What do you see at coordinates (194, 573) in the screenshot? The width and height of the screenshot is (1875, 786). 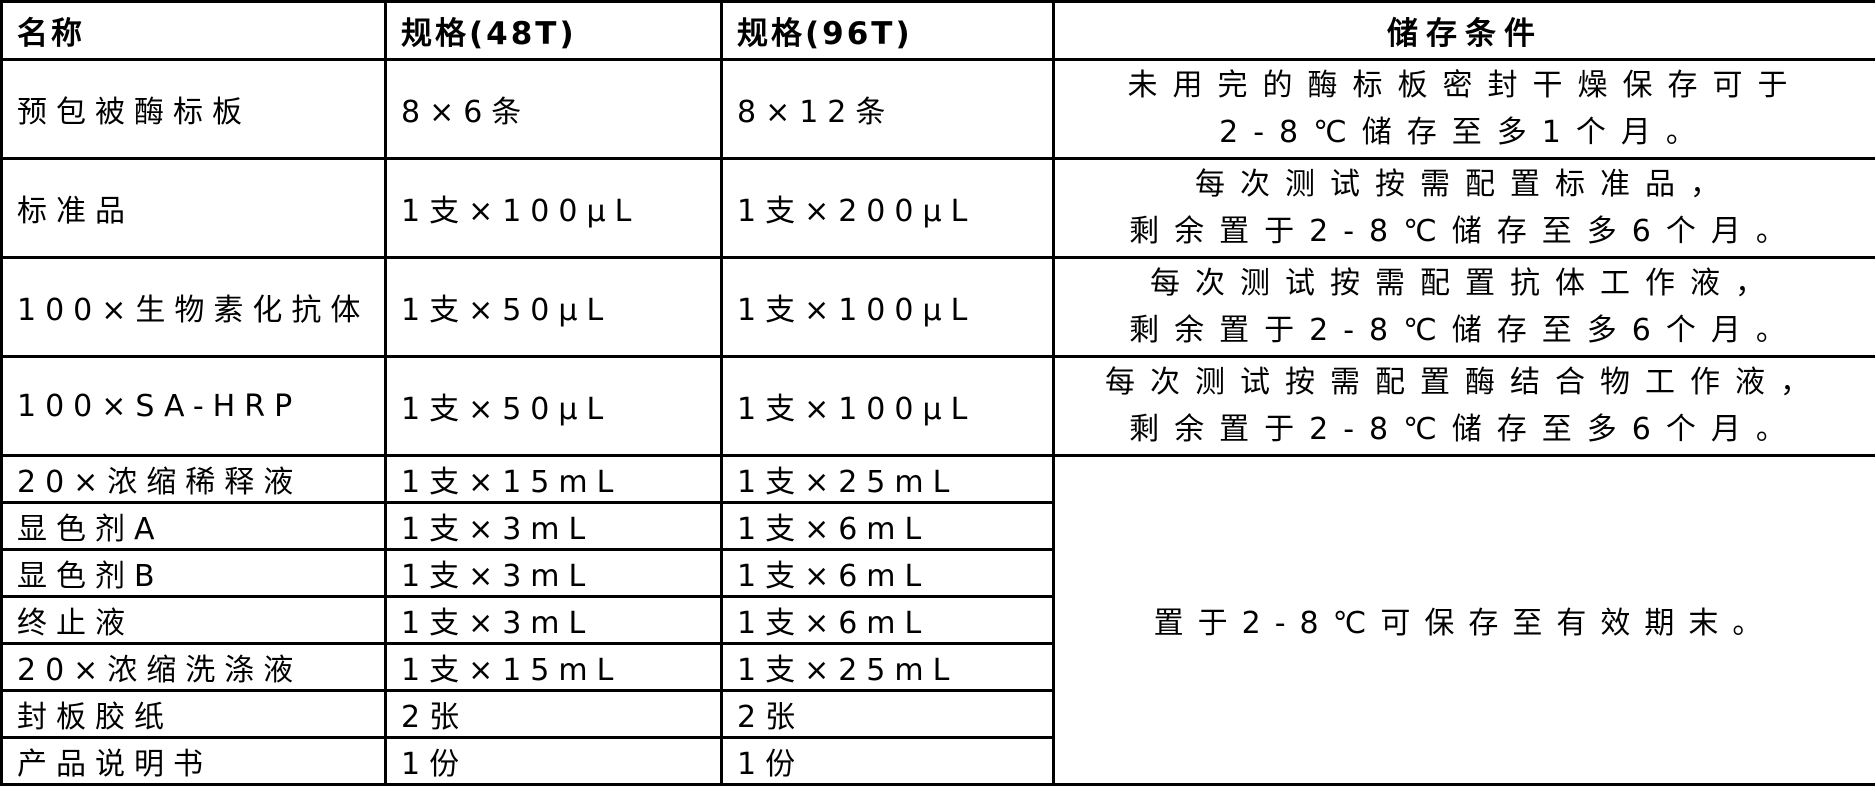 I see `cell-name: 显色剂B` at bounding box center [194, 573].